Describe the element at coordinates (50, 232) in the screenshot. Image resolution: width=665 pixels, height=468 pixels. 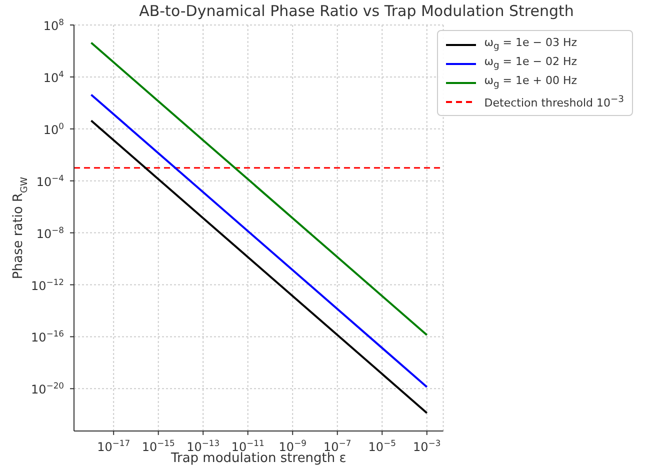
I see `y-tick-label: 10$^{−8}$` at that location.